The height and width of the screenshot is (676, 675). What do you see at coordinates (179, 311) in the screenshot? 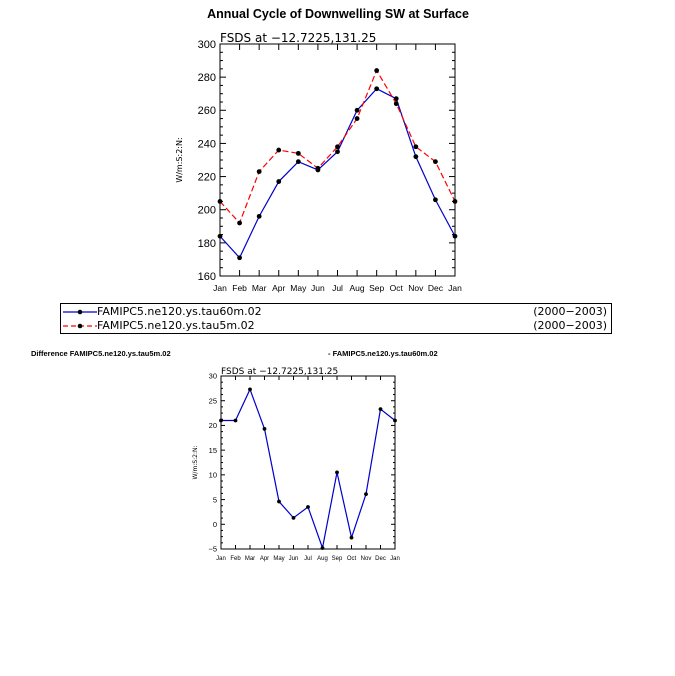
I see `legend-label: FAMIPC5.ne120.ys.tau60m.02` at bounding box center [179, 311].